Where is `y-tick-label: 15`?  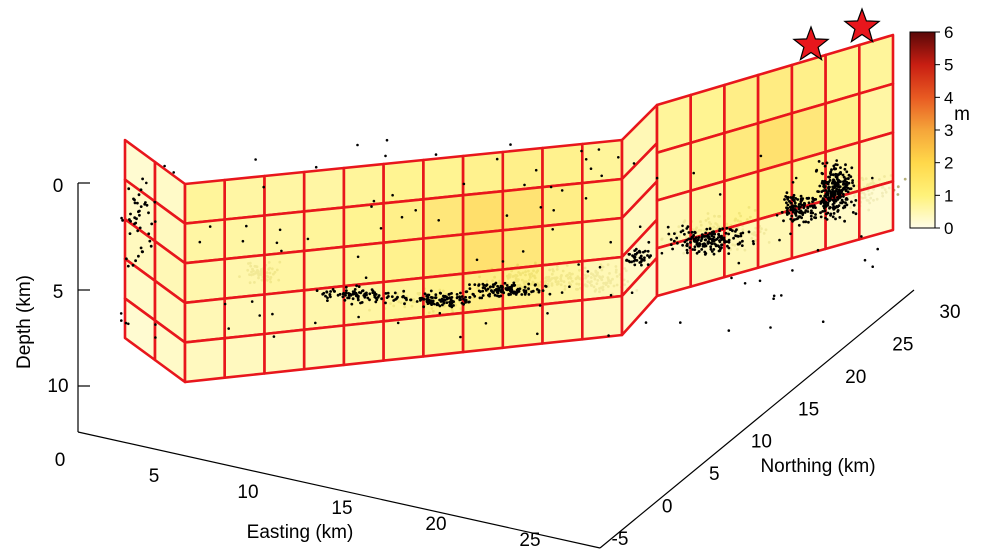
y-tick-label: 15 is located at coordinates (808, 409).